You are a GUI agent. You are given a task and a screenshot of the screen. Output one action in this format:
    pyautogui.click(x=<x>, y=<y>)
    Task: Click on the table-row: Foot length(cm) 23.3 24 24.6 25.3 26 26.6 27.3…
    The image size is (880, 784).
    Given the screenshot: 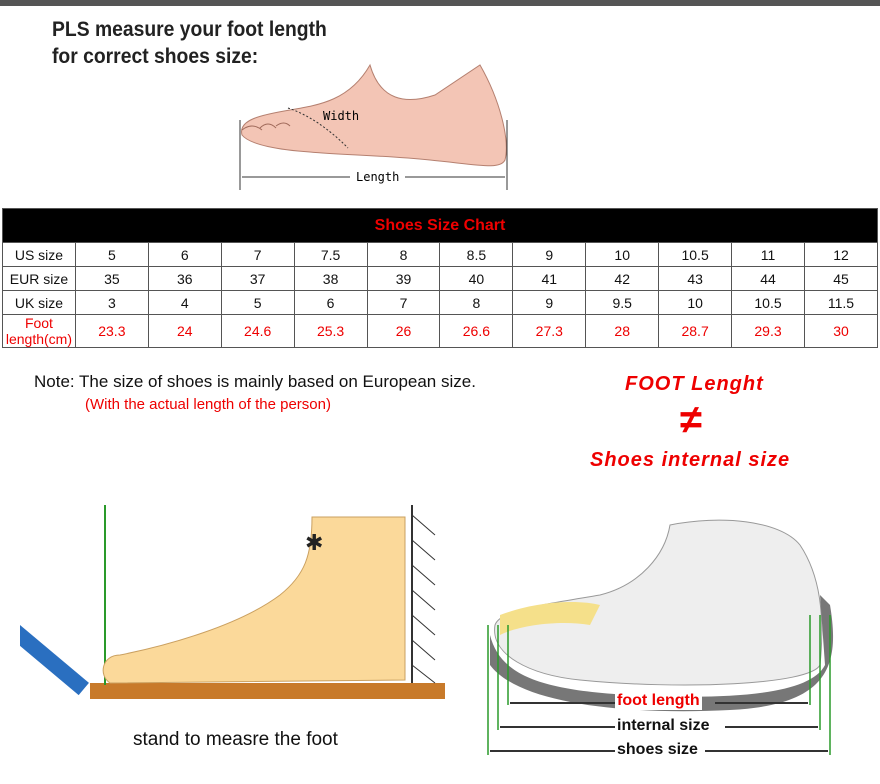 What is the action you would take?
    pyautogui.click(x=440, y=331)
    